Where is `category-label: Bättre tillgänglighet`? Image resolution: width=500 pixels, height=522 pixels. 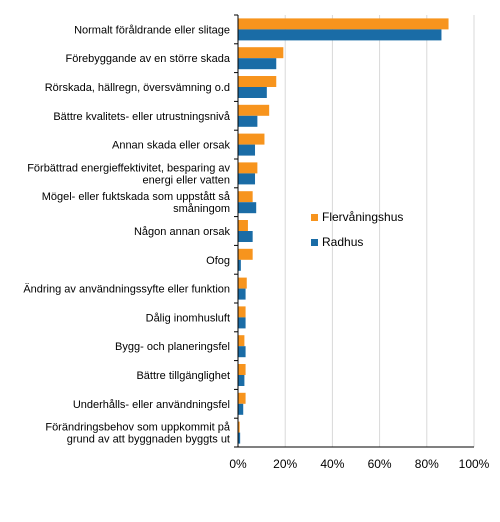 category-label: Bättre tillgänglighet is located at coordinates (183, 376).